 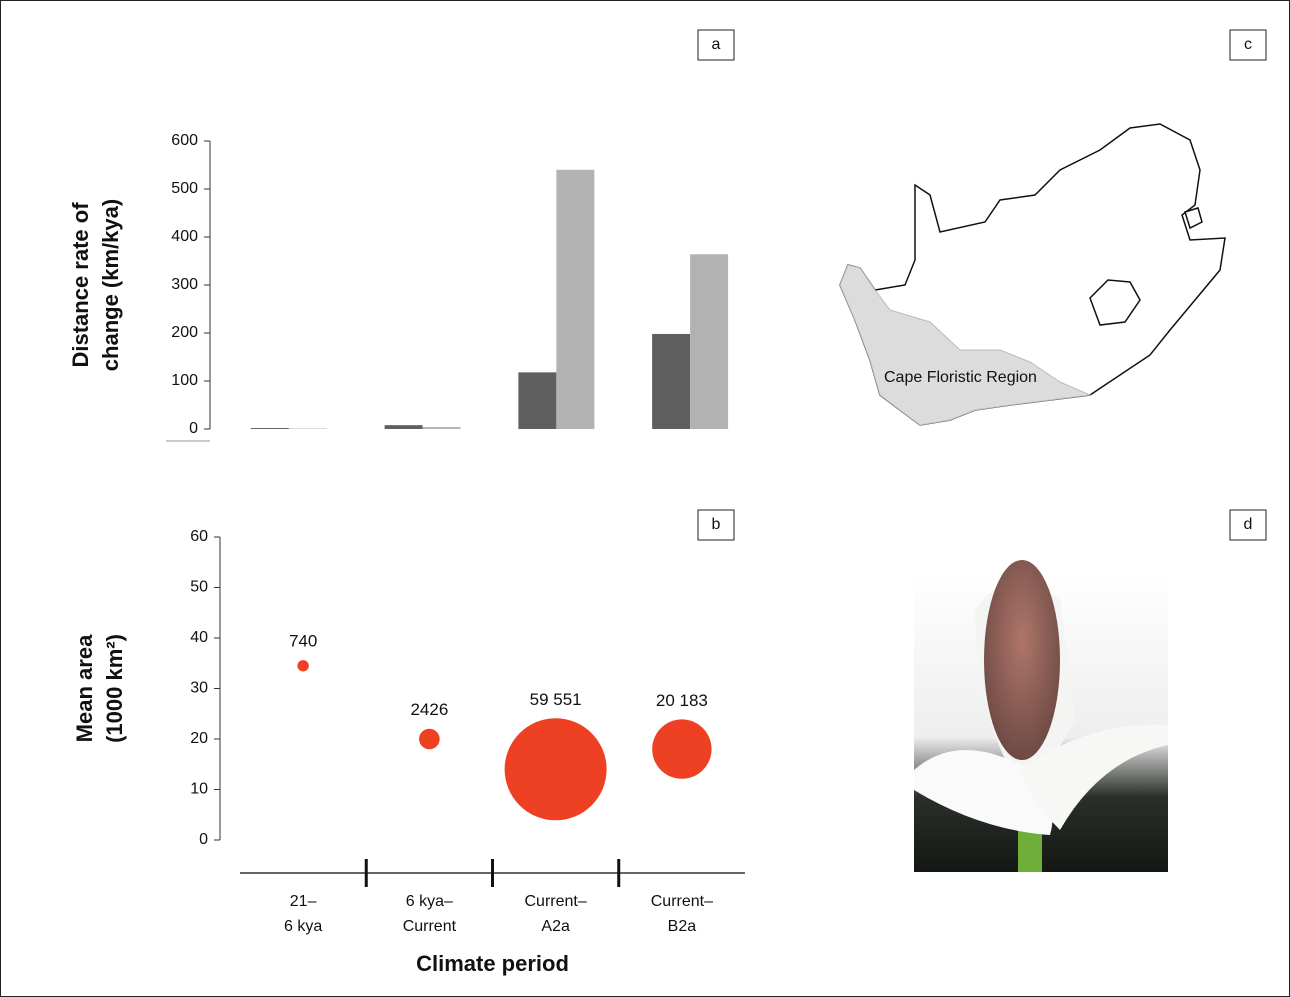 I want to click on x-tick-line: 6 kya–, so click(x=429, y=901).